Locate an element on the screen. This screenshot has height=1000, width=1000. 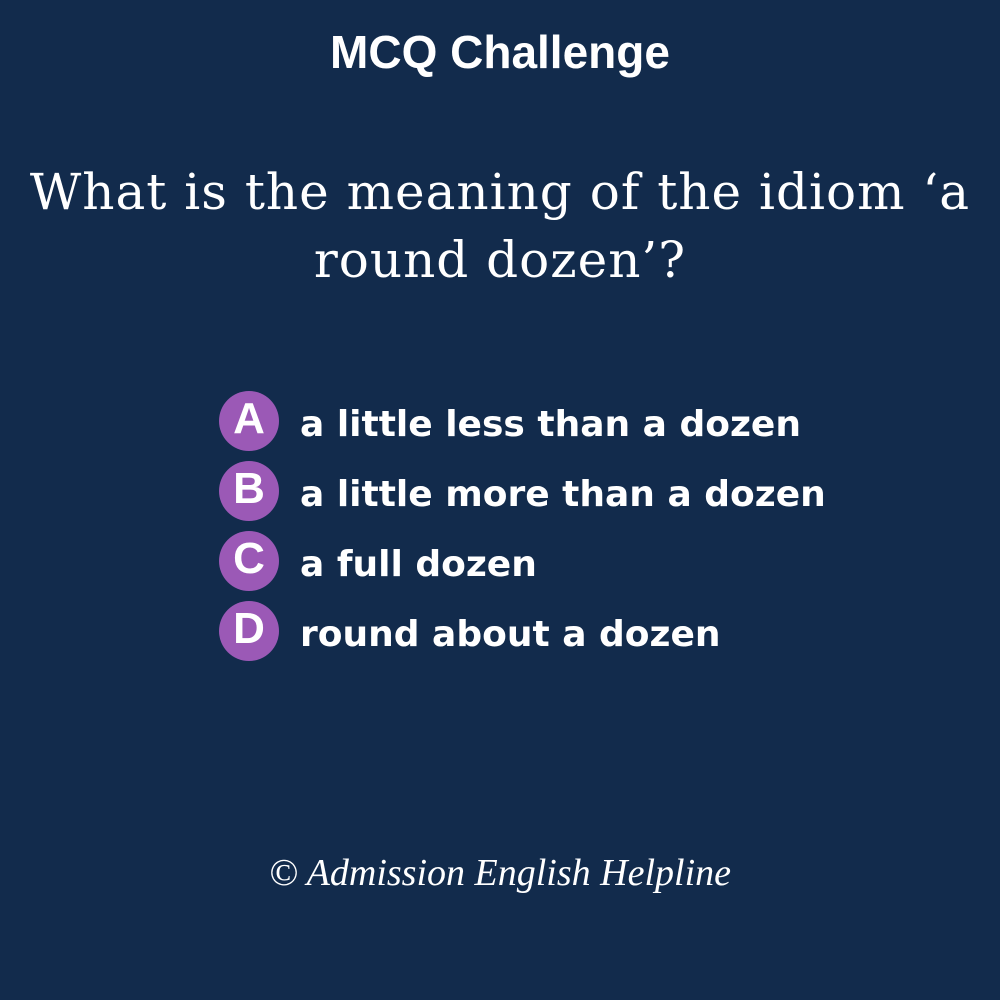
copyright-footer: © Admission English Helpline is located at coordinates (500, 873).